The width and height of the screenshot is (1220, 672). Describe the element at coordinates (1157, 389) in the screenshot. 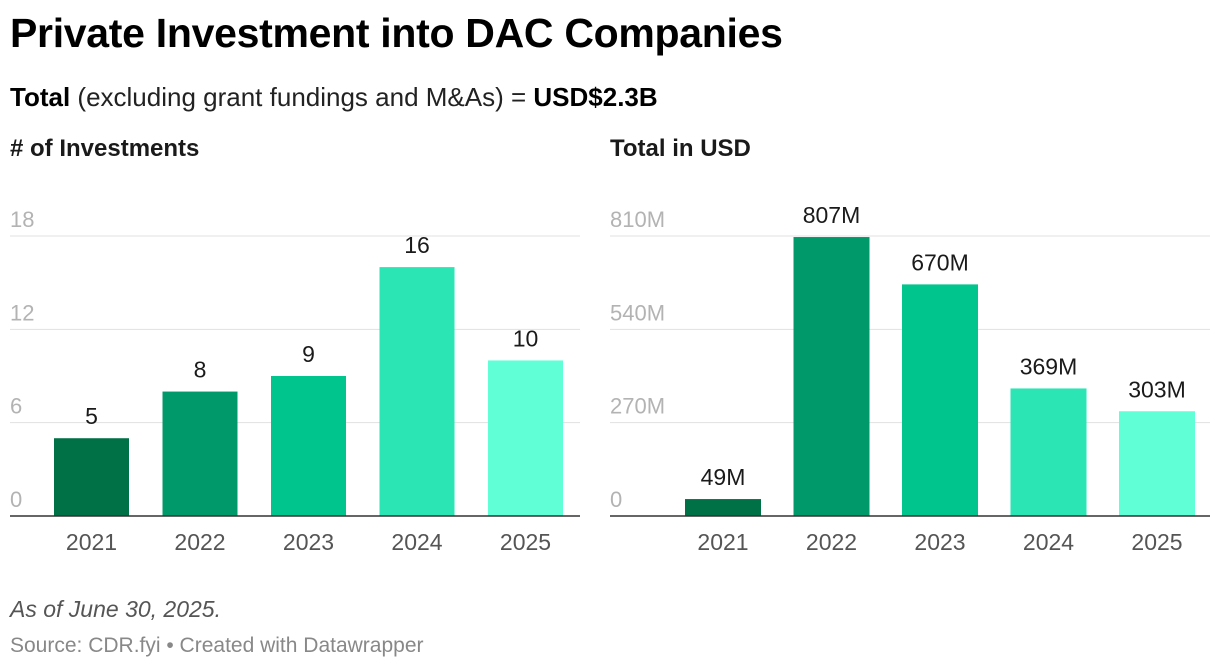

I see `value-label: 303M` at that location.